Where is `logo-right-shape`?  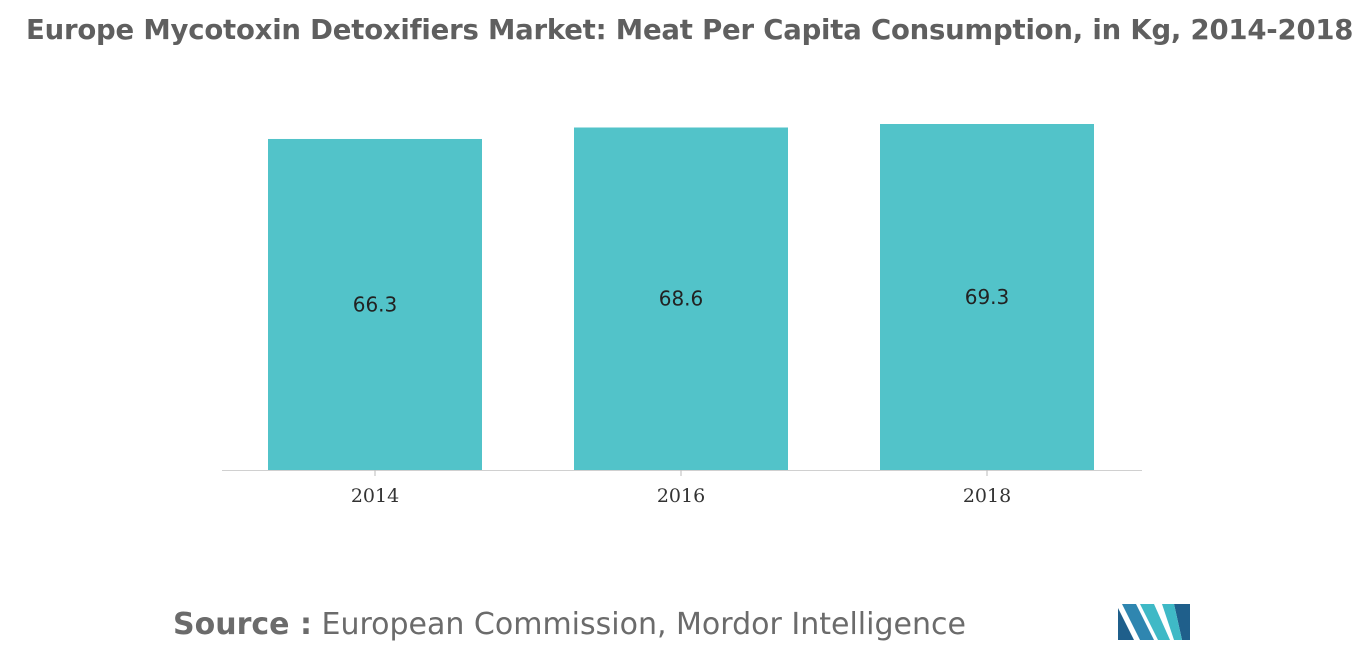
logo-right-shape is located at coordinates (1182, 622).